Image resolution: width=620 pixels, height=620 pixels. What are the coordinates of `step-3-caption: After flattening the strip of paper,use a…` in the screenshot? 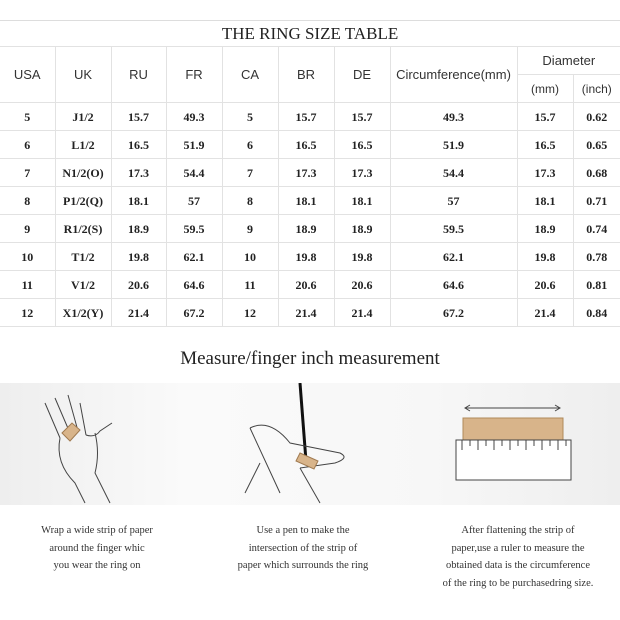 It's located at (518, 557).